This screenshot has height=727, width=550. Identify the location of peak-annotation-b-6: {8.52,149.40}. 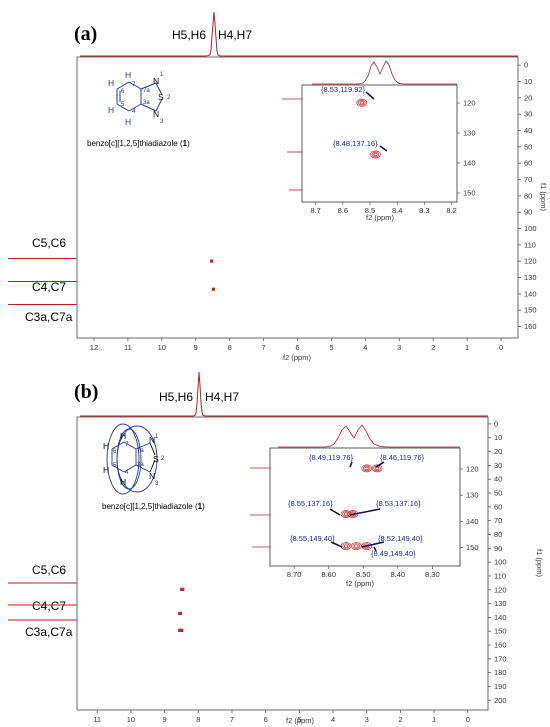
(400, 538).